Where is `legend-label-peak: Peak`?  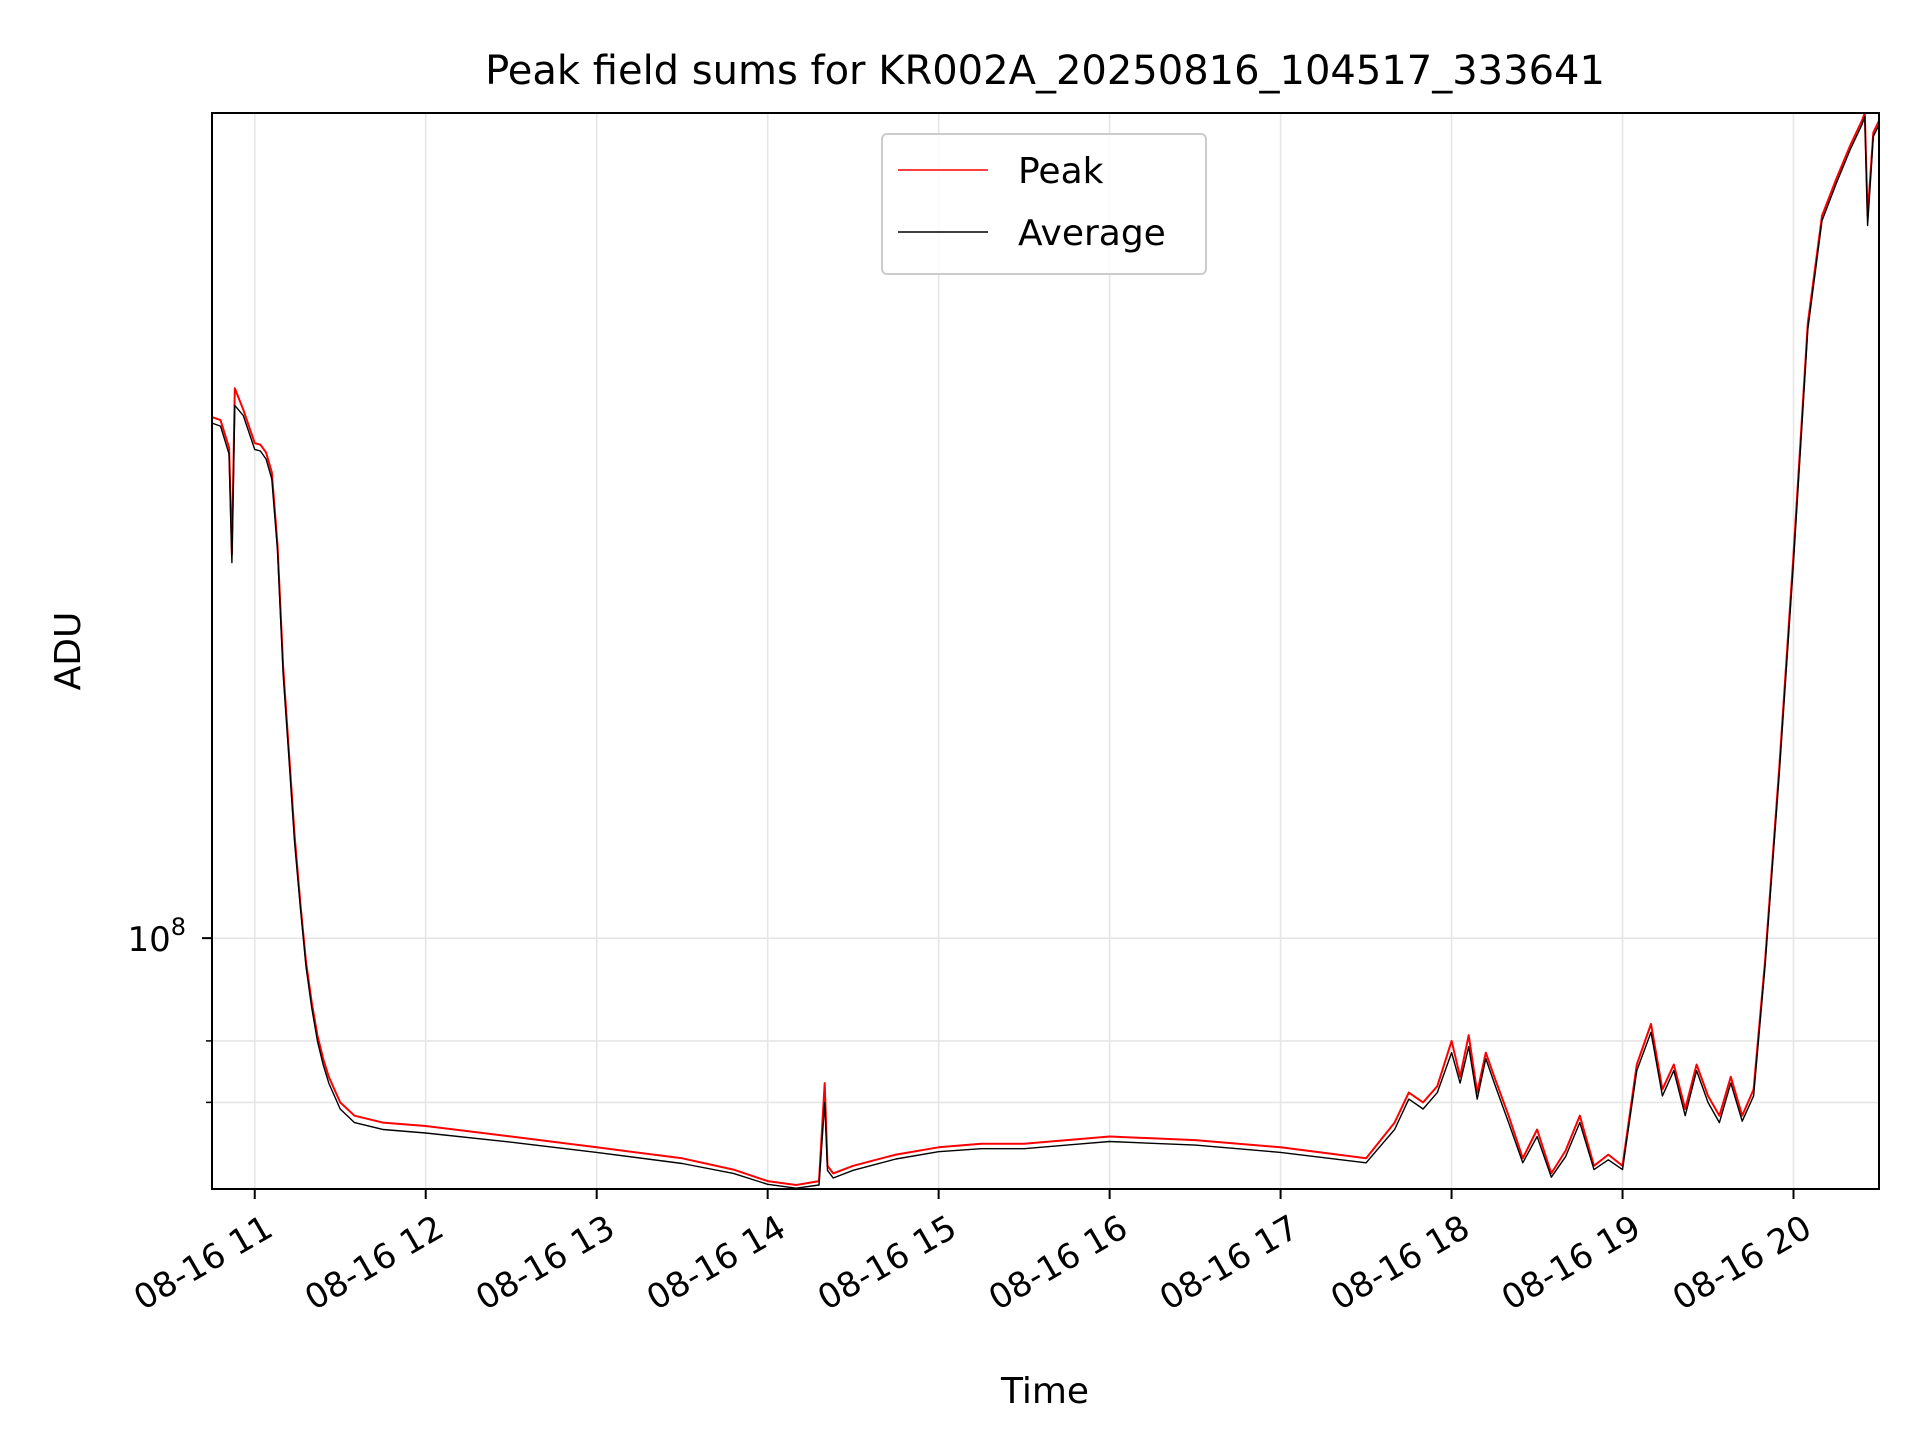
legend-label-peak: Peak is located at coordinates (1061, 171).